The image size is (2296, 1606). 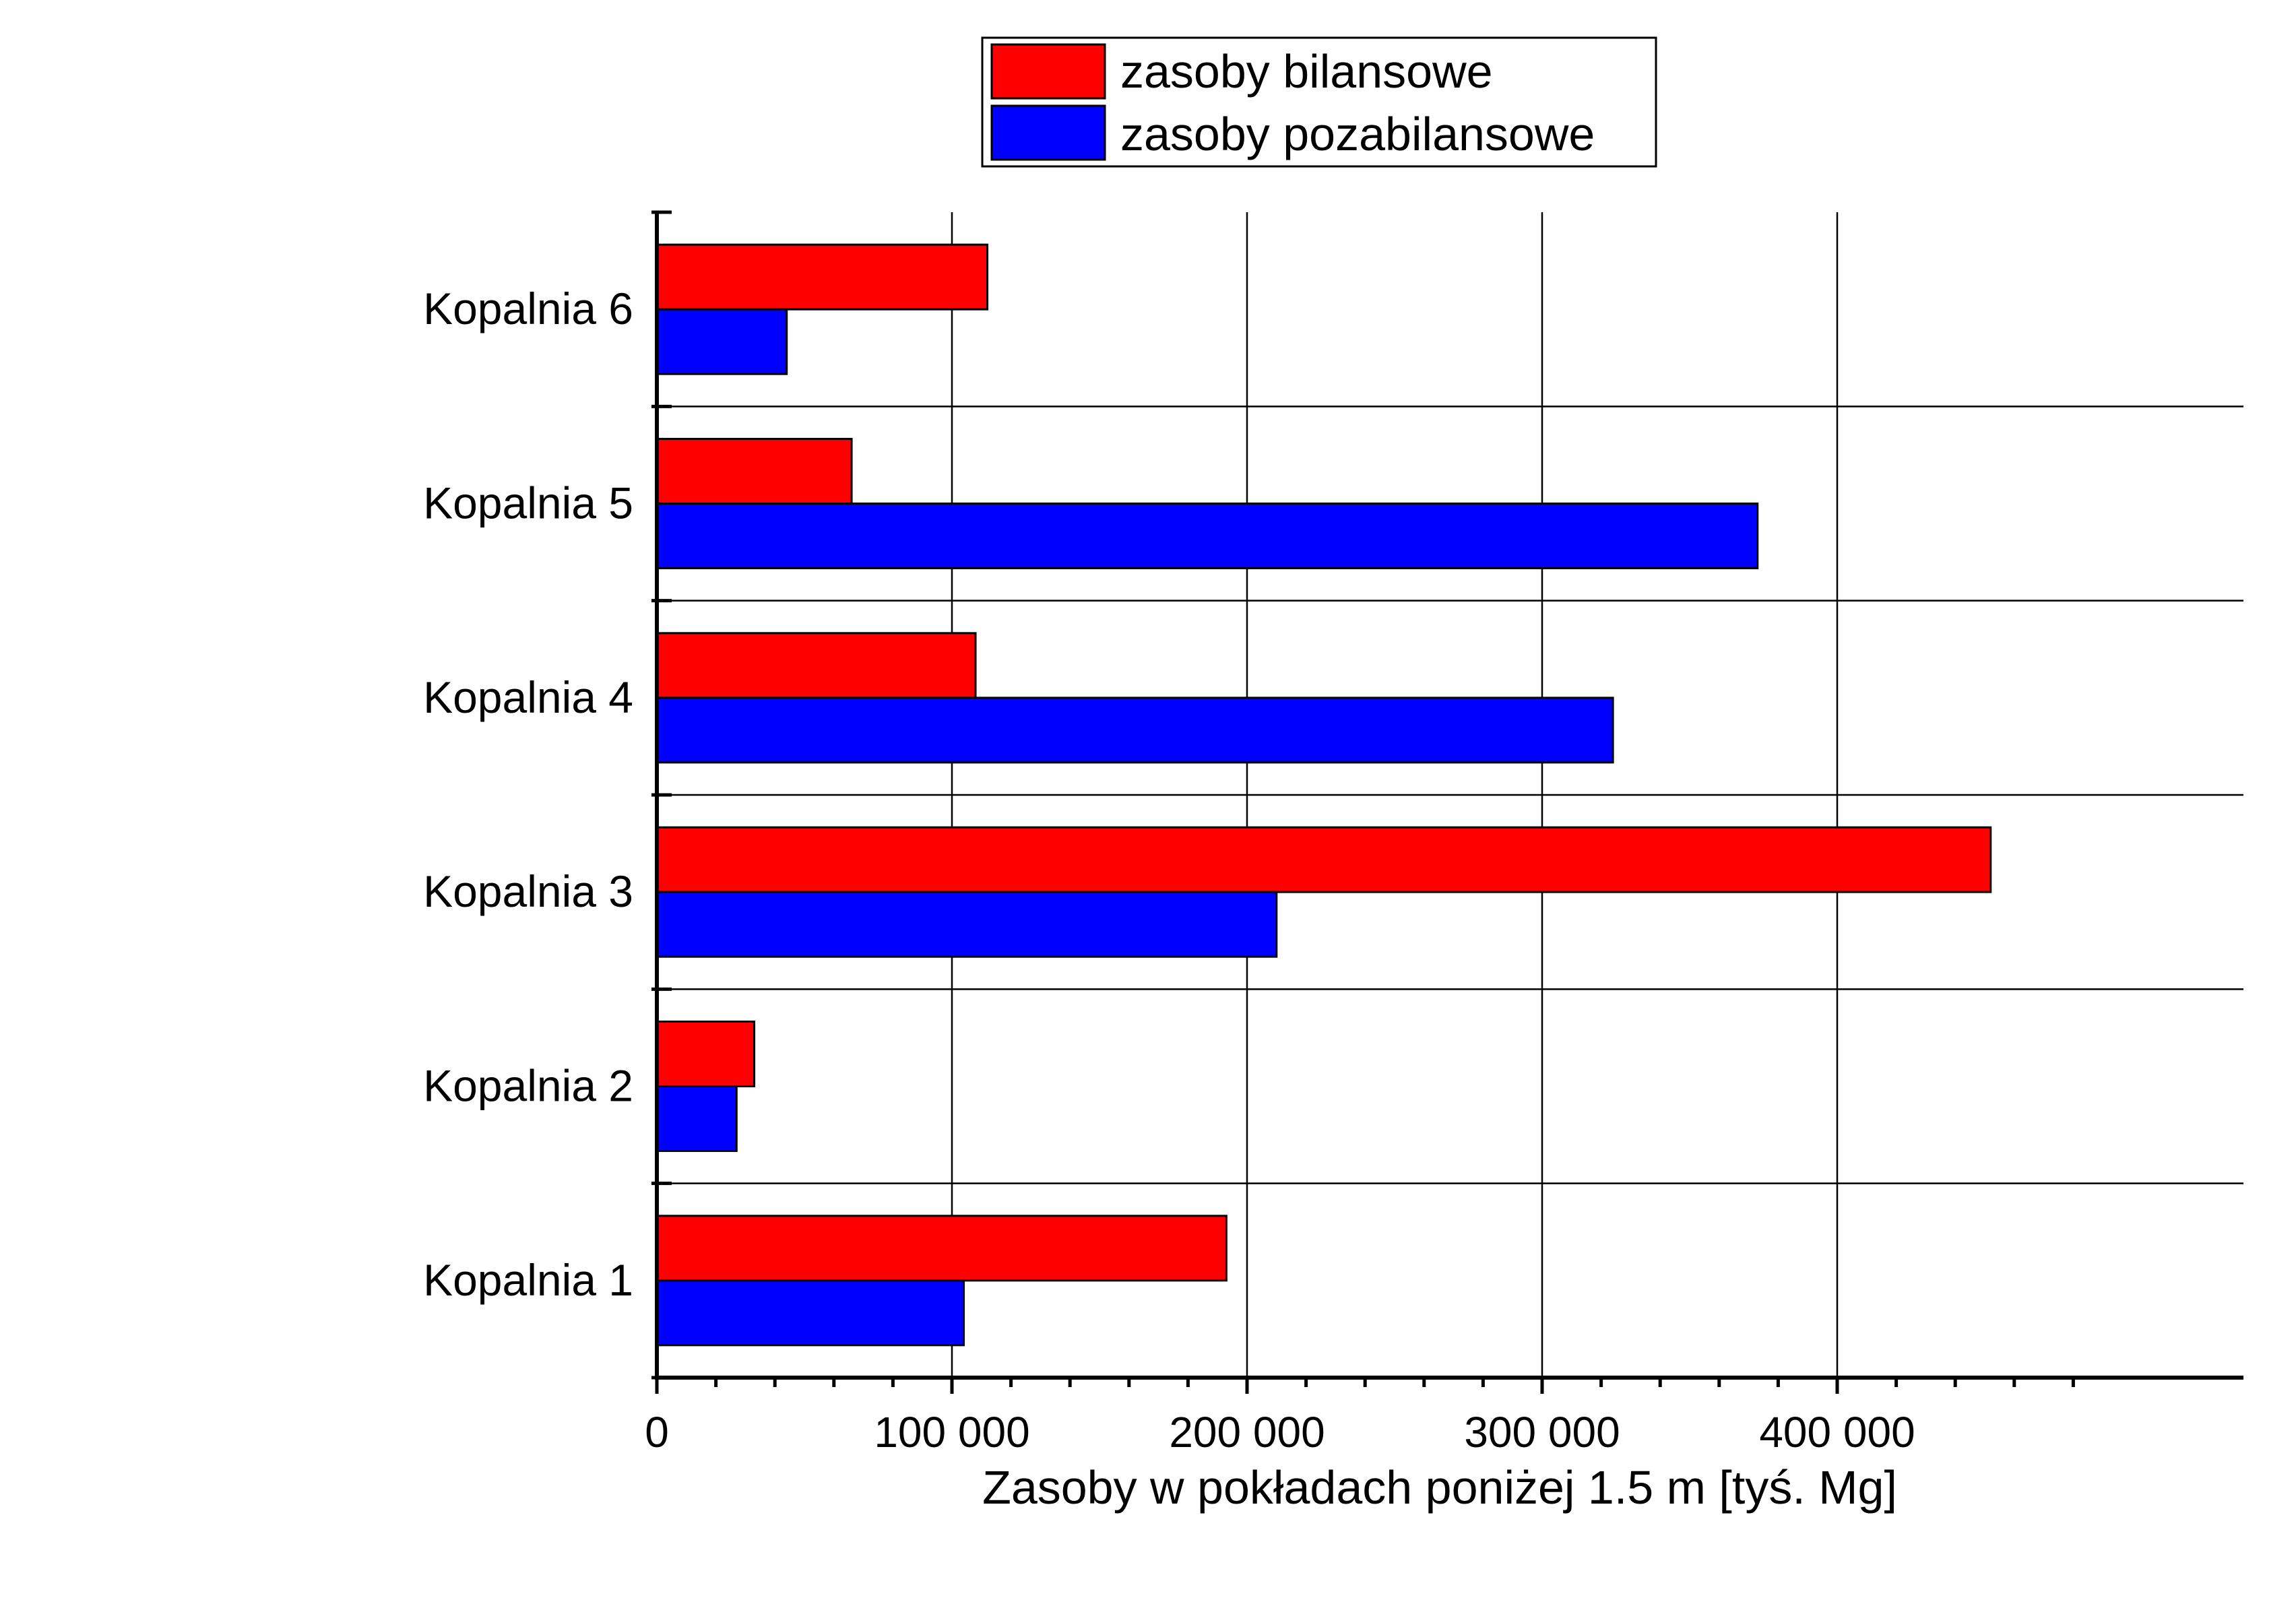 I want to click on y-tick-label: Kopalnia 6, so click(x=528, y=308).